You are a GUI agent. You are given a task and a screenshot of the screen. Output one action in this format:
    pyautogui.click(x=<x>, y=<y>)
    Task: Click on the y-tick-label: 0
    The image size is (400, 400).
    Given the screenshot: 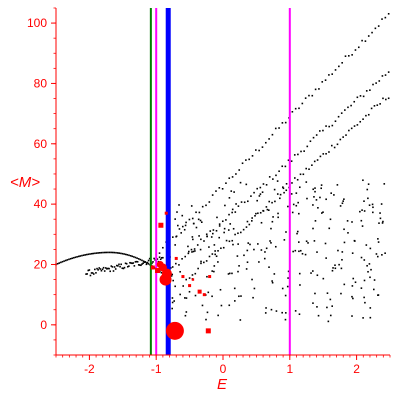 What is the action you would take?
    pyautogui.click(x=43, y=325)
    